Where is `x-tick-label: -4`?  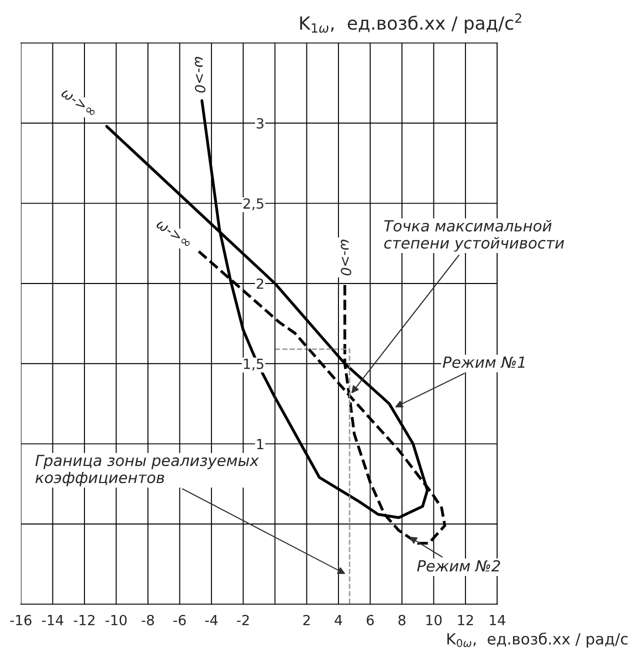
x-tick-label: -4 is located at coordinates (211, 620).